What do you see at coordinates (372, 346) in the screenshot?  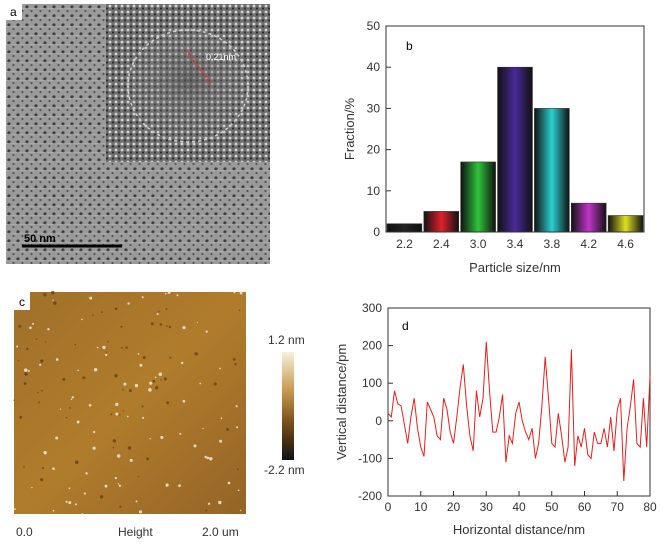 I see `y-tick-label: 200` at bounding box center [372, 346].